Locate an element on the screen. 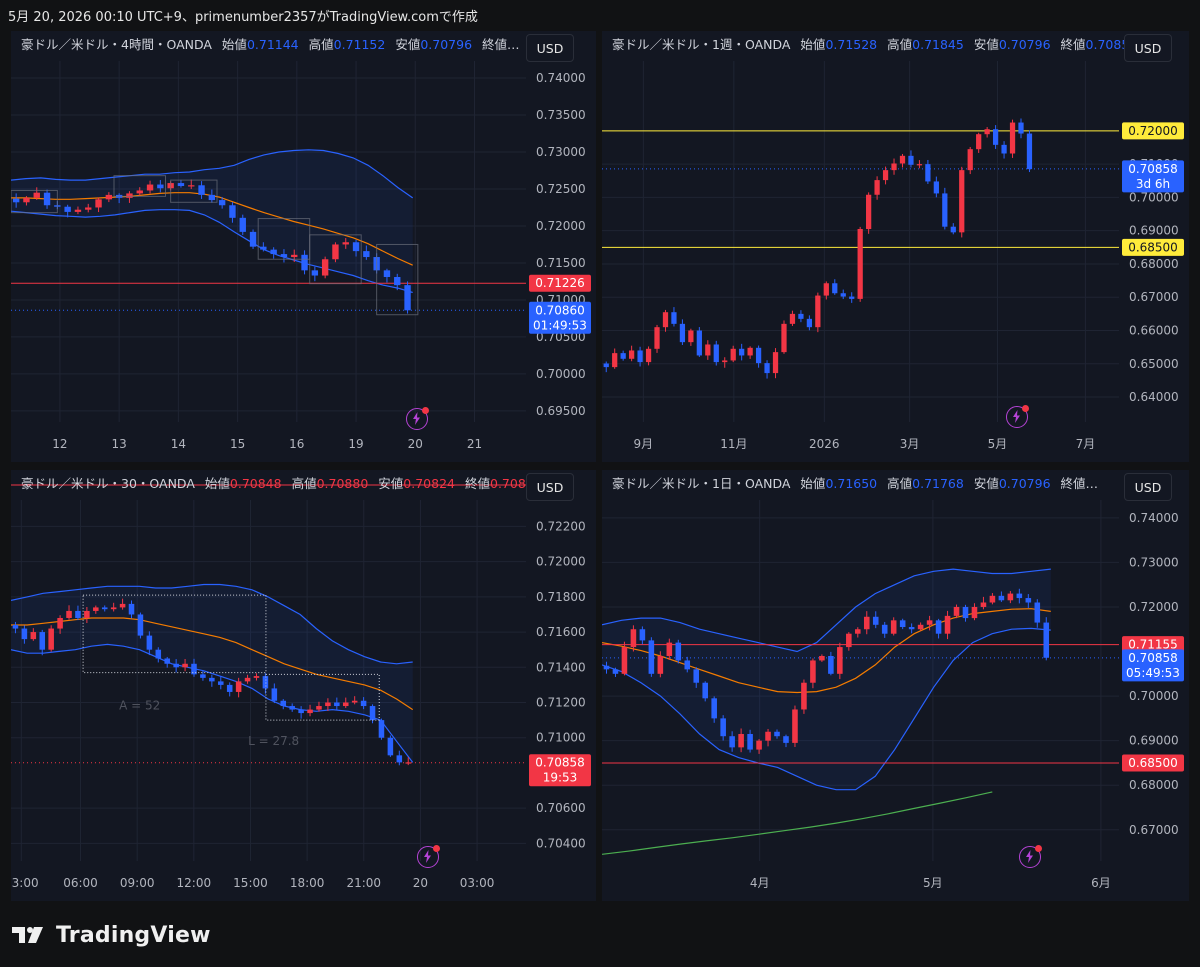 The image size is (1200, 967). x-tick-label: 5月 is located at coordinates (998, 444).